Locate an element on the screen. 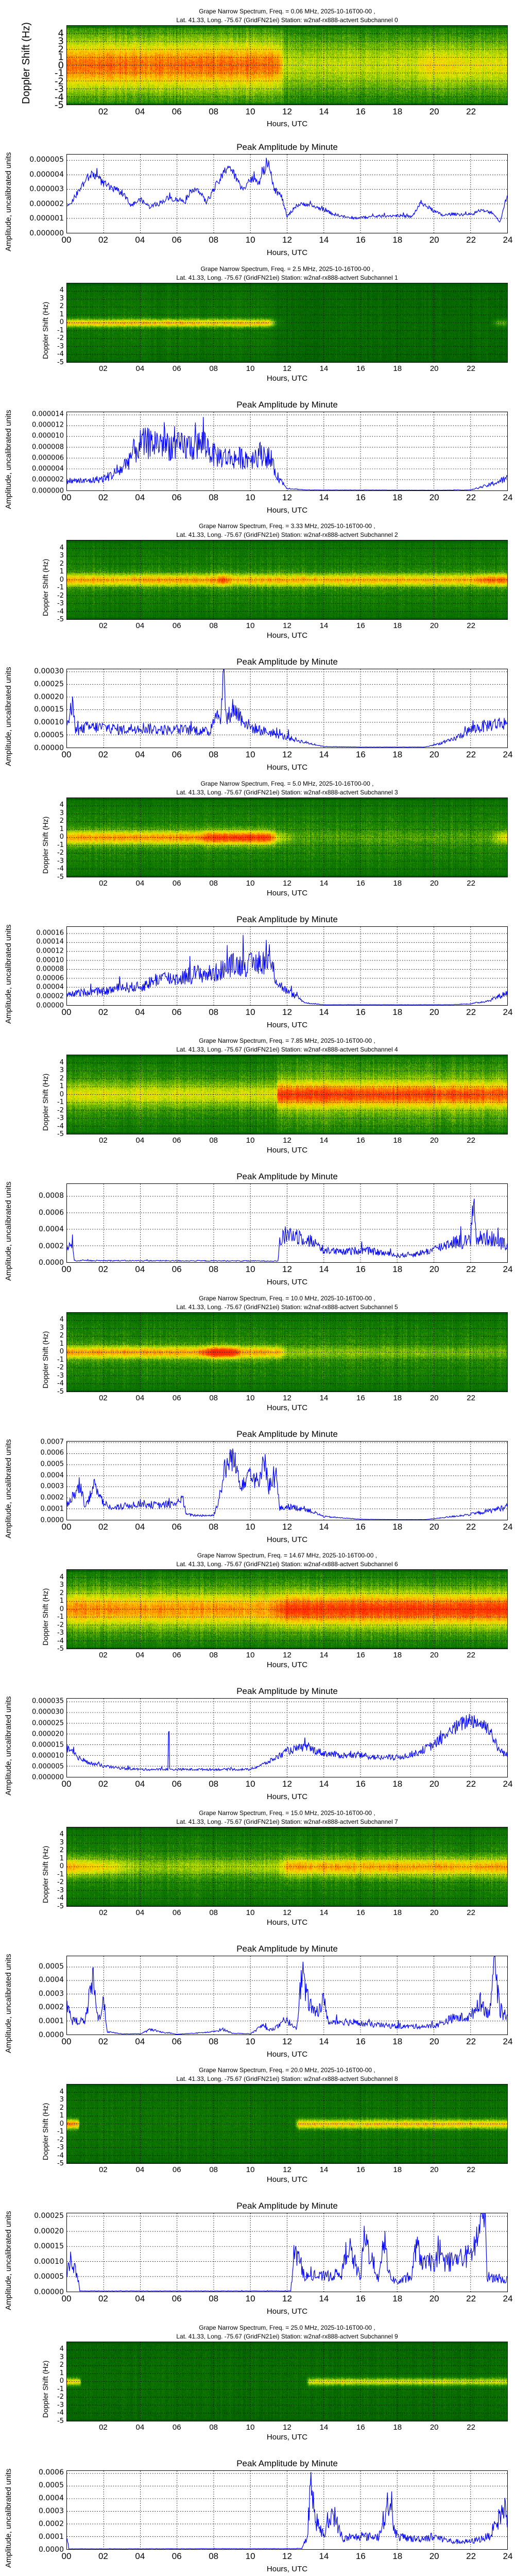 The image size is (515, 2576). y-tick-label: 0.00030 is located at coordinates (49, 671).